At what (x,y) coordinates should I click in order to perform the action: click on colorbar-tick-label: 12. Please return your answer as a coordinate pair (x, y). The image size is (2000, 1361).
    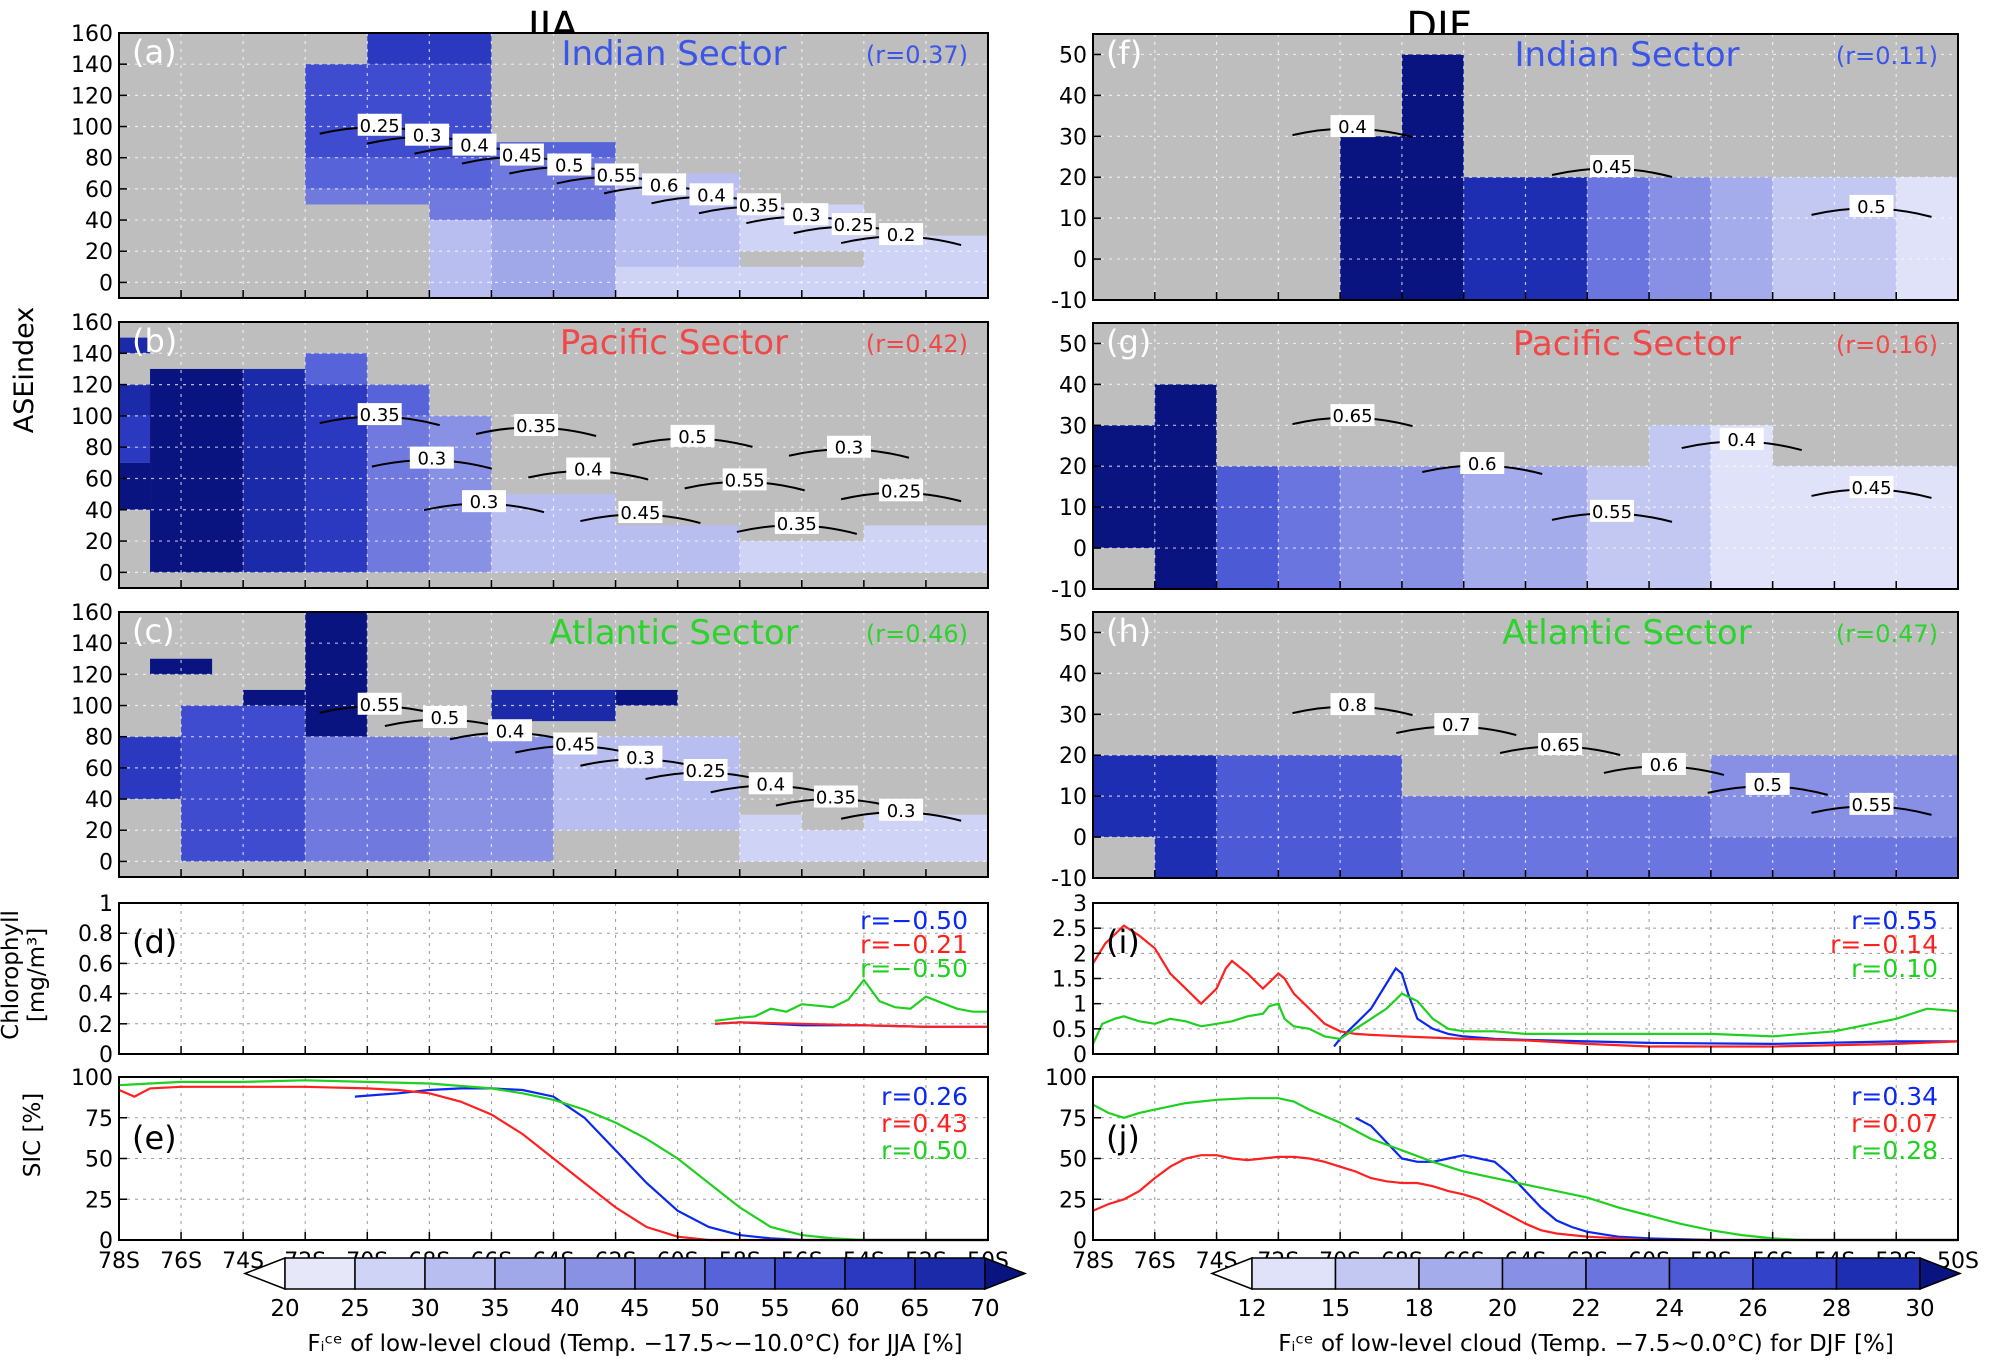
    Looking at the image, I should click on (1251, 1309).